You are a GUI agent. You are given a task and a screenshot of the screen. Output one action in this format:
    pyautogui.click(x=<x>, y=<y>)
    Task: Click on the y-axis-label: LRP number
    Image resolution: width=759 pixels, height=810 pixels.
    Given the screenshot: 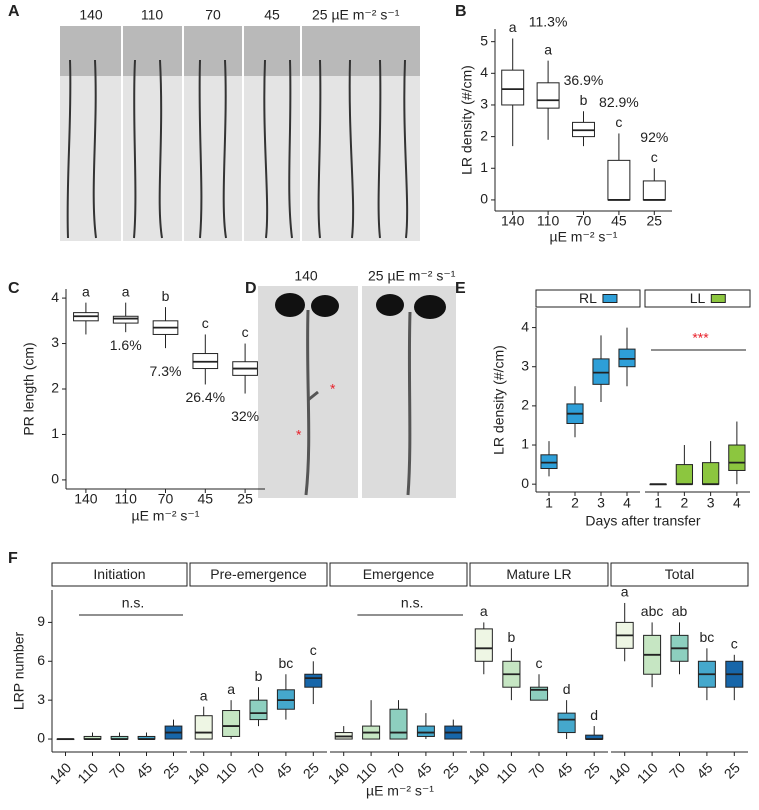 What is the action you would take?
    pyautogui.click(x=19, y=670)
    